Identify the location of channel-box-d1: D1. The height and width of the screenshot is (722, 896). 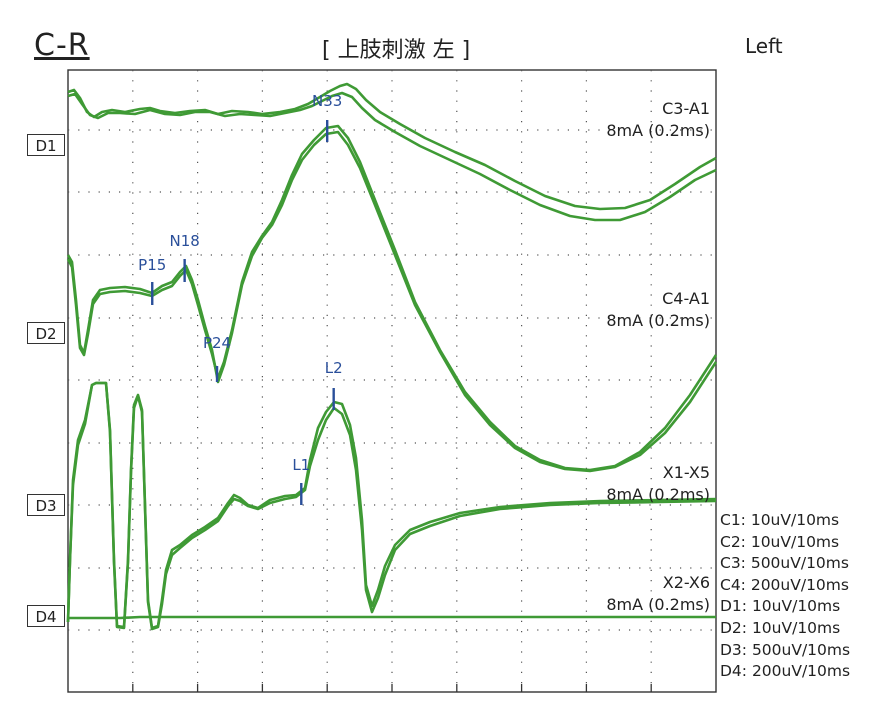
(46, 145).